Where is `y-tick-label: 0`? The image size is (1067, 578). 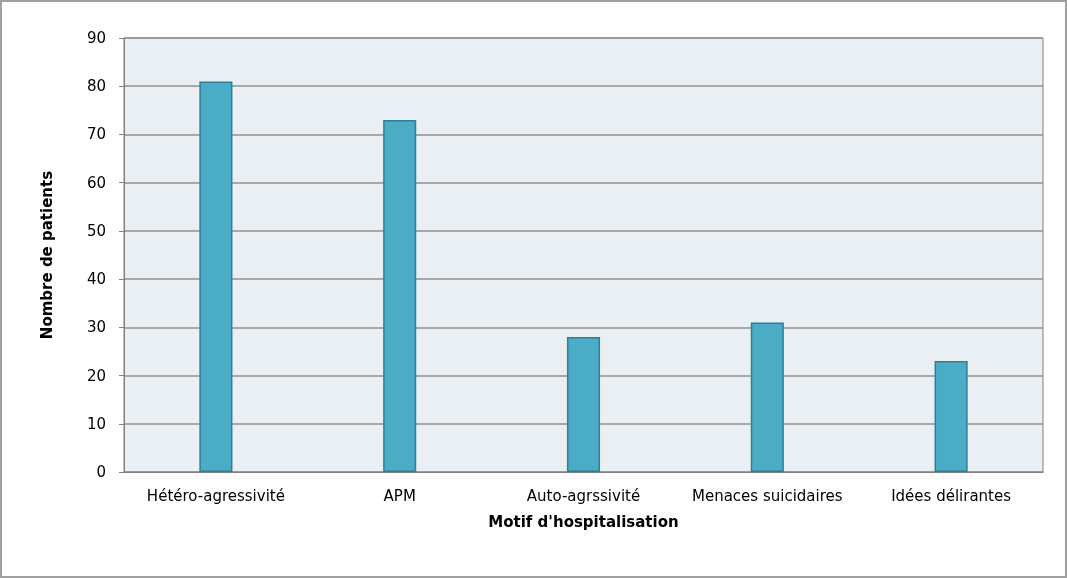
y-tick-label: 0 is located at coordinates (101, 472).